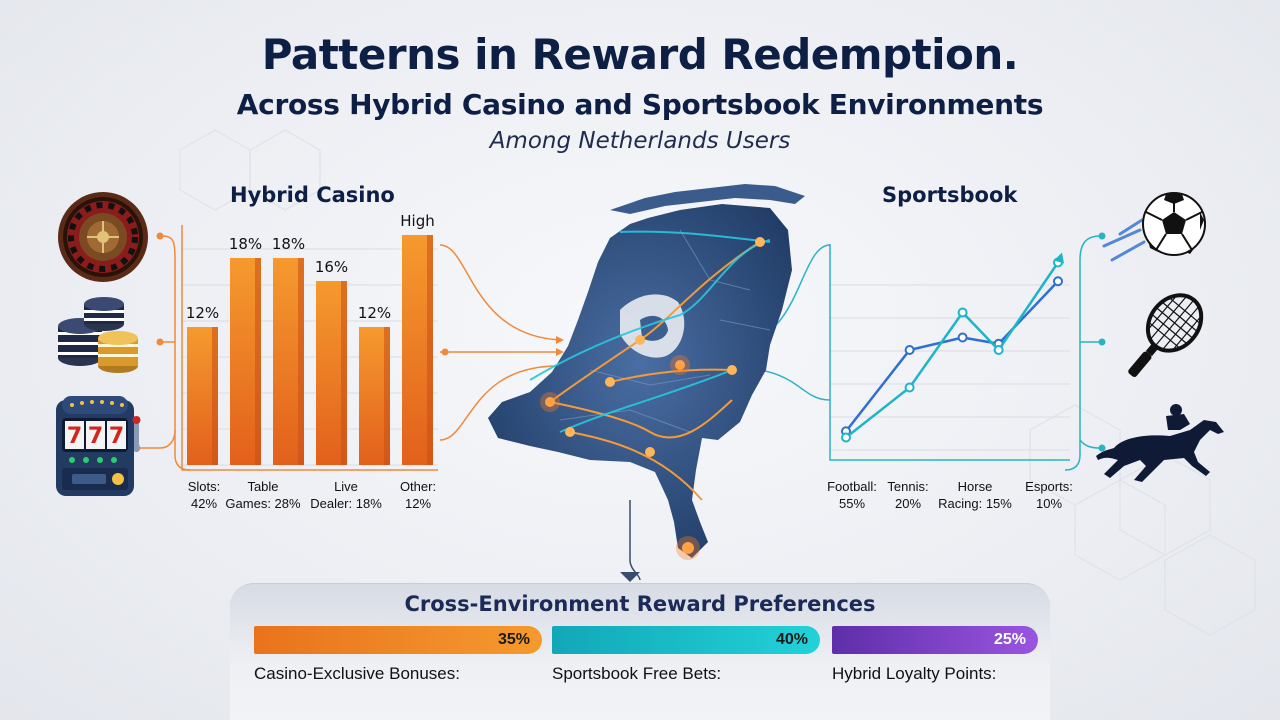 The height and width of the screenshot is (720, 1280). What do you see at coordinates (640, 54) in the screenshot?
I see `page-title: Patterns in Reward Redemption.` at bounding box center [640, 54].